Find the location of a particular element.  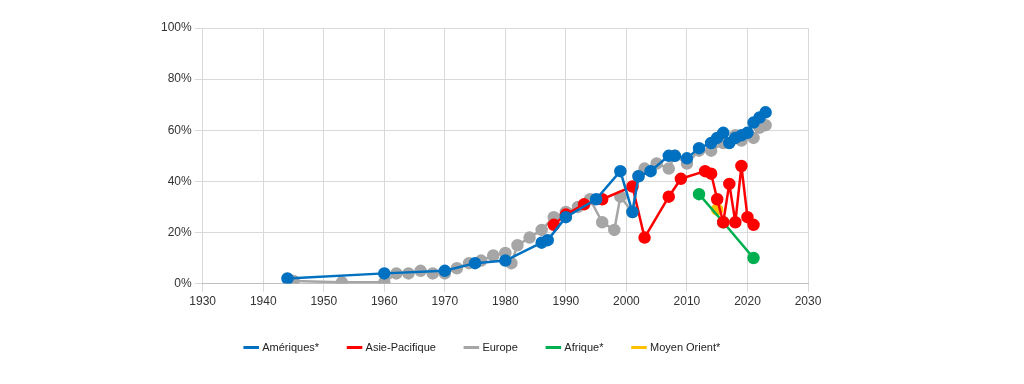

x-tick-label: 2030 is located at coordinates (808, 301).